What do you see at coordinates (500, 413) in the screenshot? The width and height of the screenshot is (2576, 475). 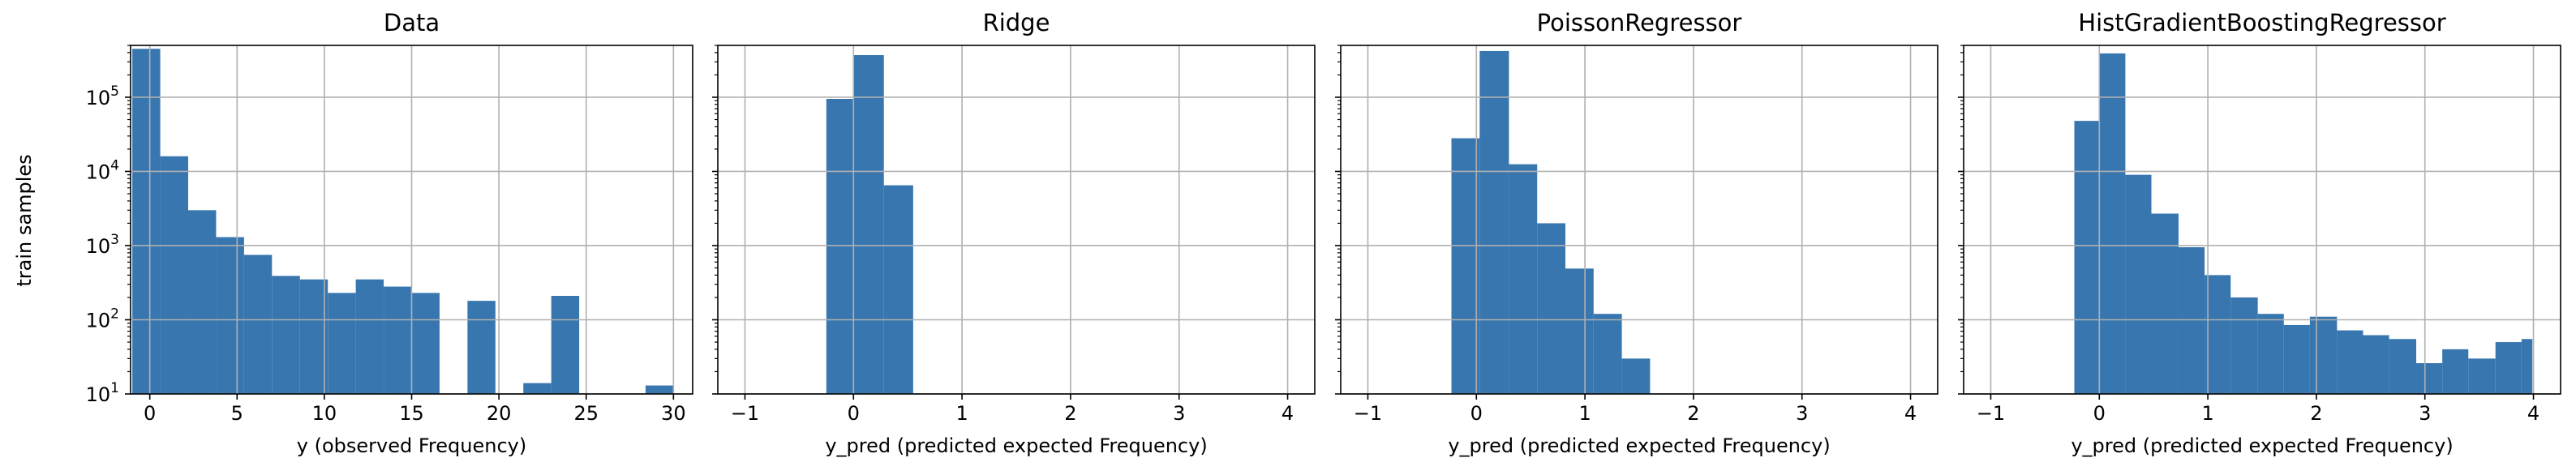 I see `x-tick-label: 20` at bounding box center [500, 413].